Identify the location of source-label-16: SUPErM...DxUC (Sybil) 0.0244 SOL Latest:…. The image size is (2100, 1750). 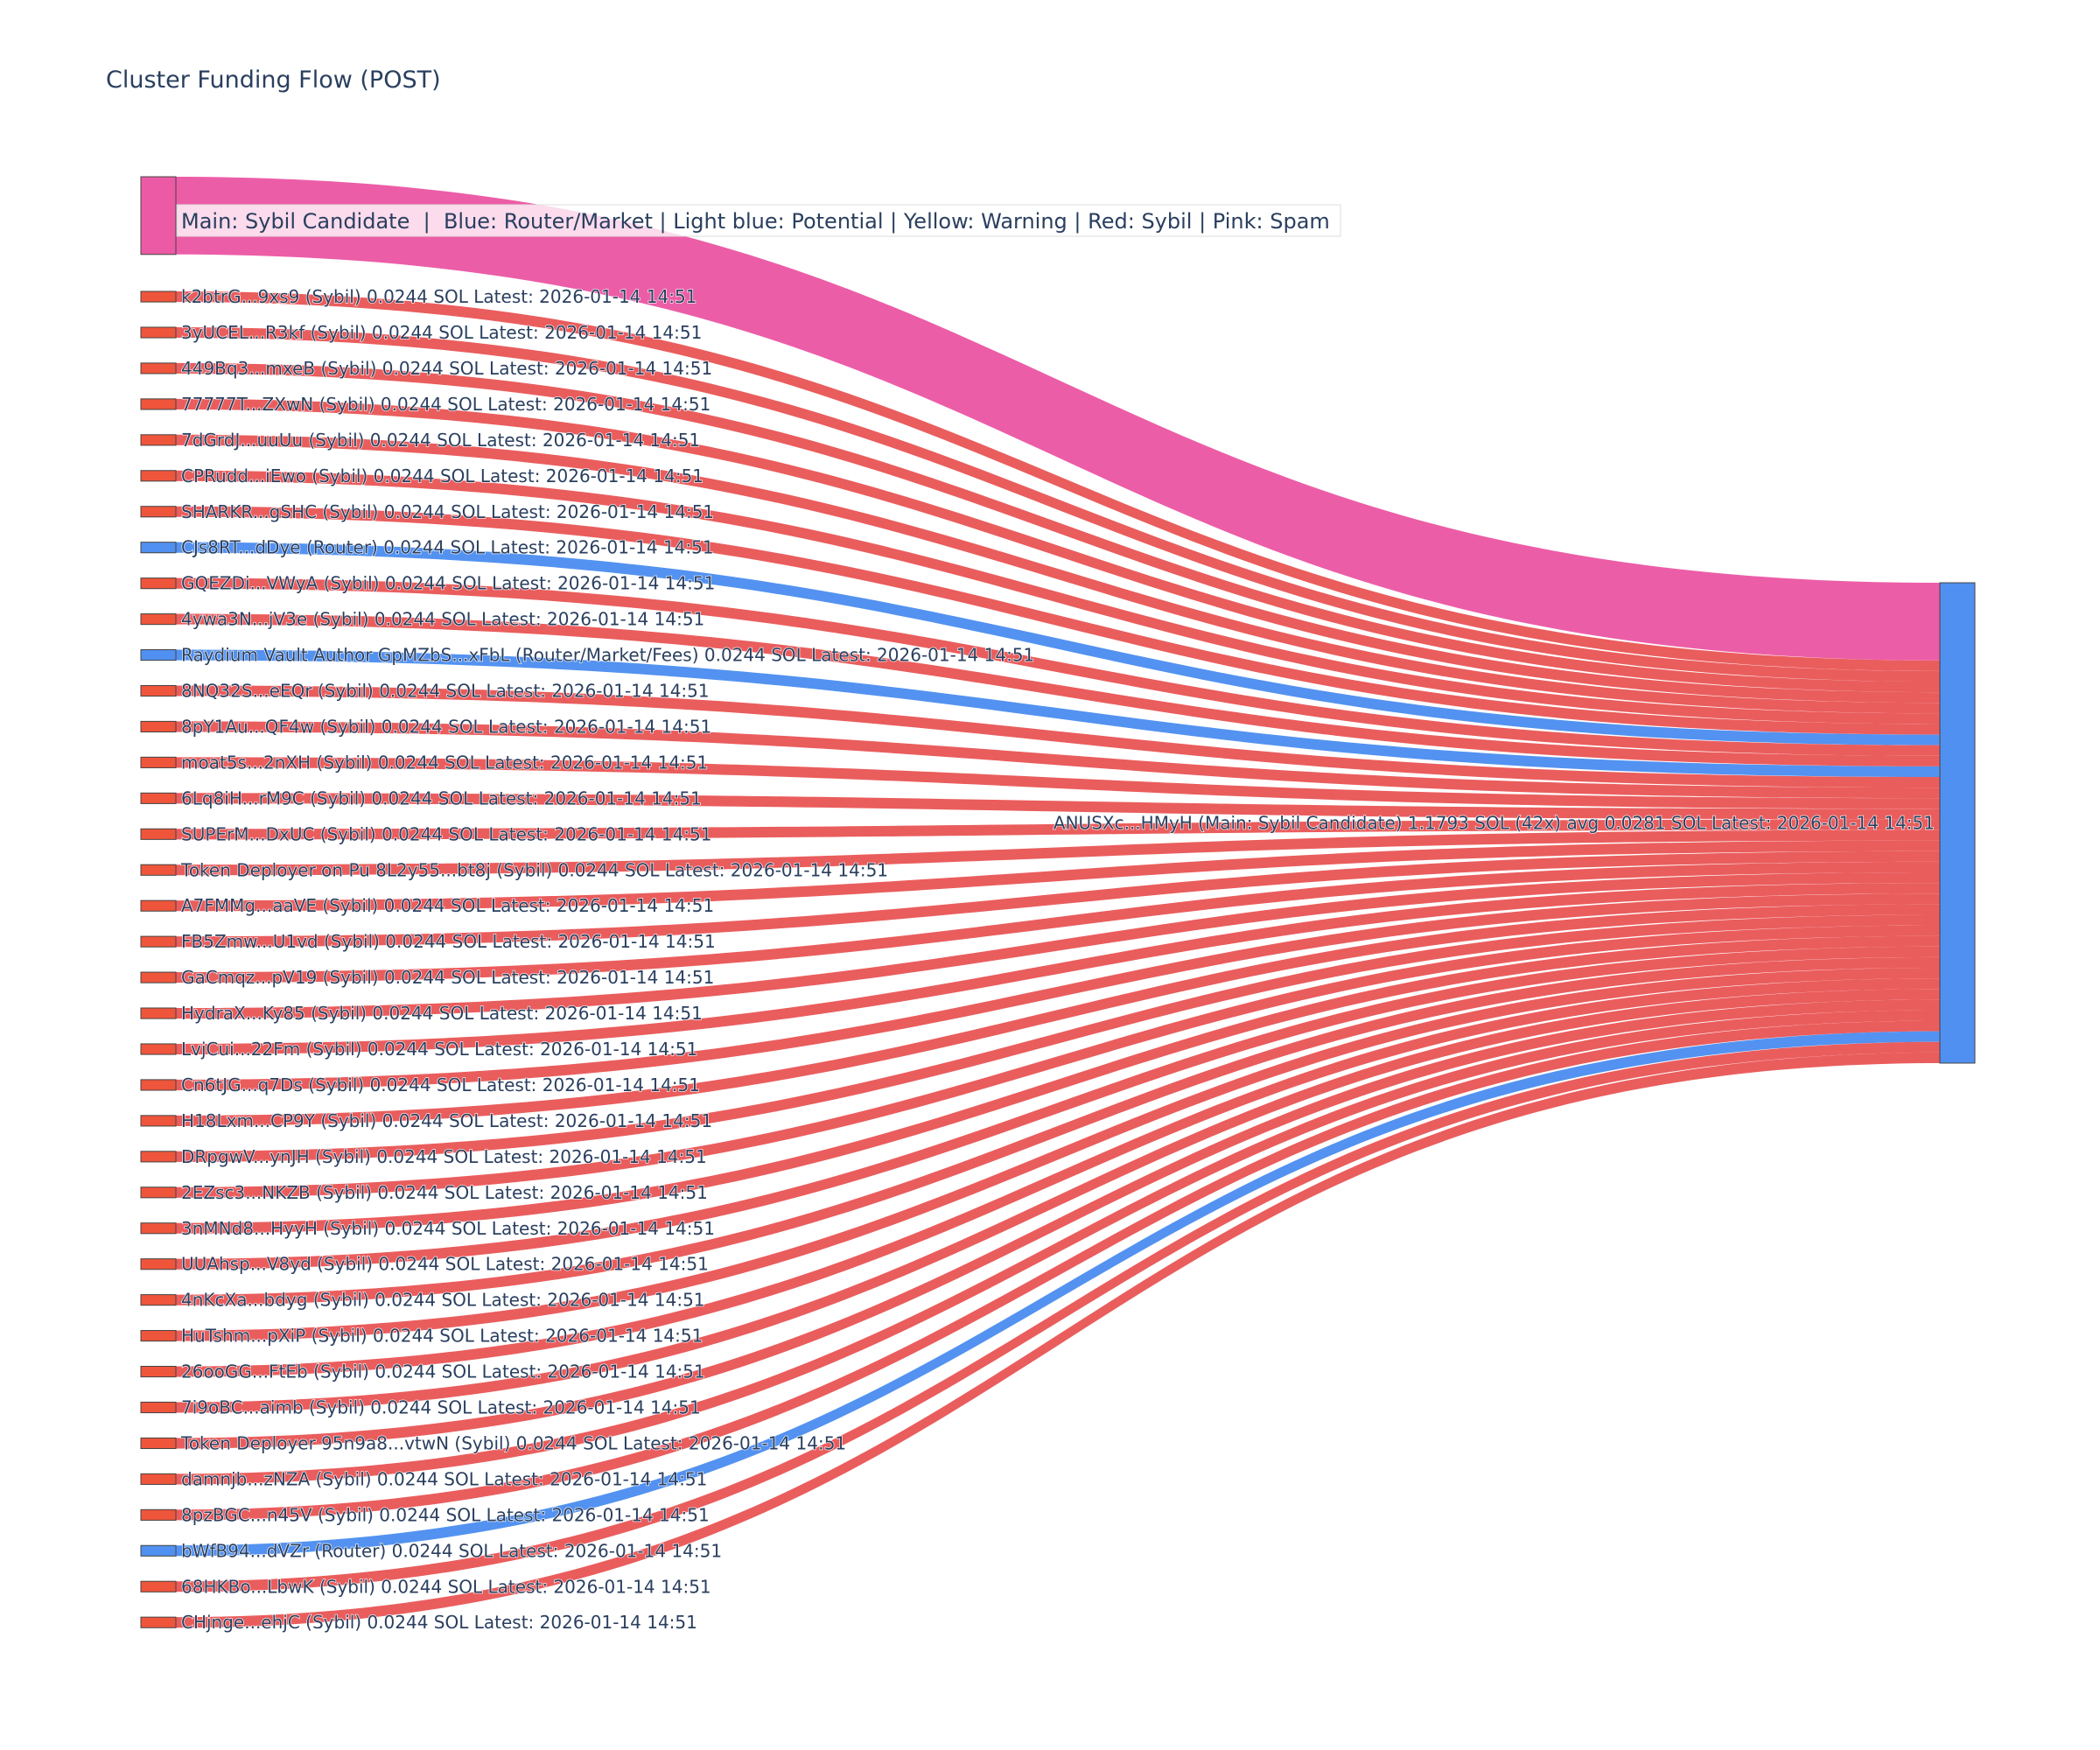
(446, 833).